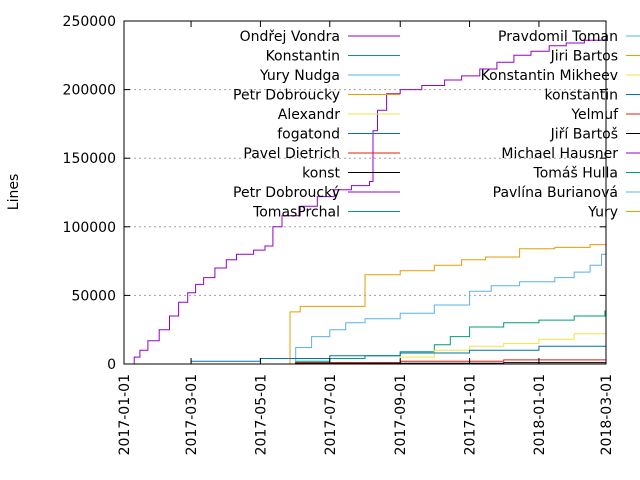  I want to click on x-tick-label: 2017-03-01, so click(192, 414).